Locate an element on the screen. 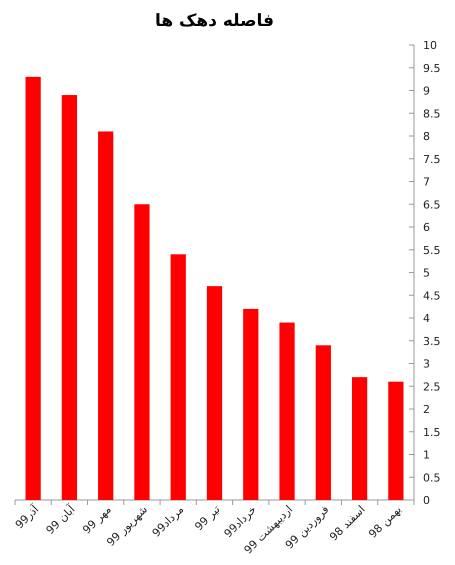 The width and height of the screenshot is (455, 565). y-tick-label: 4.5 is located at coordinates (431, 295).